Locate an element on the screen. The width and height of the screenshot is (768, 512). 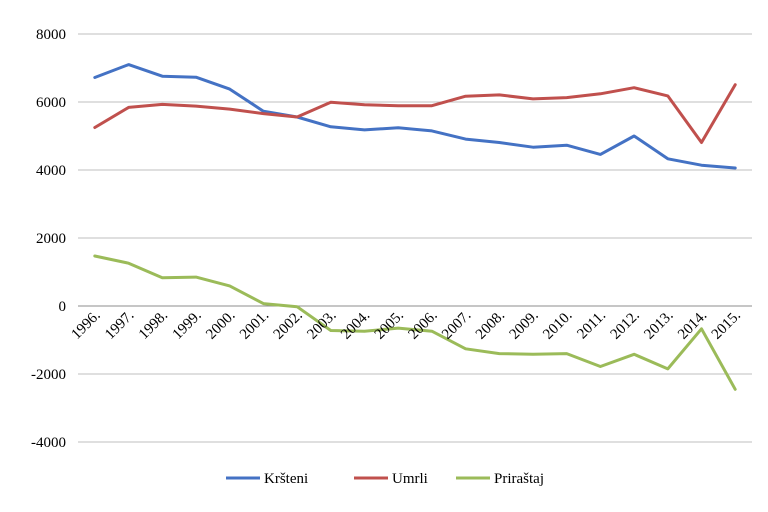
x-tick-label: 2013. is located at coordinates (658, 325).